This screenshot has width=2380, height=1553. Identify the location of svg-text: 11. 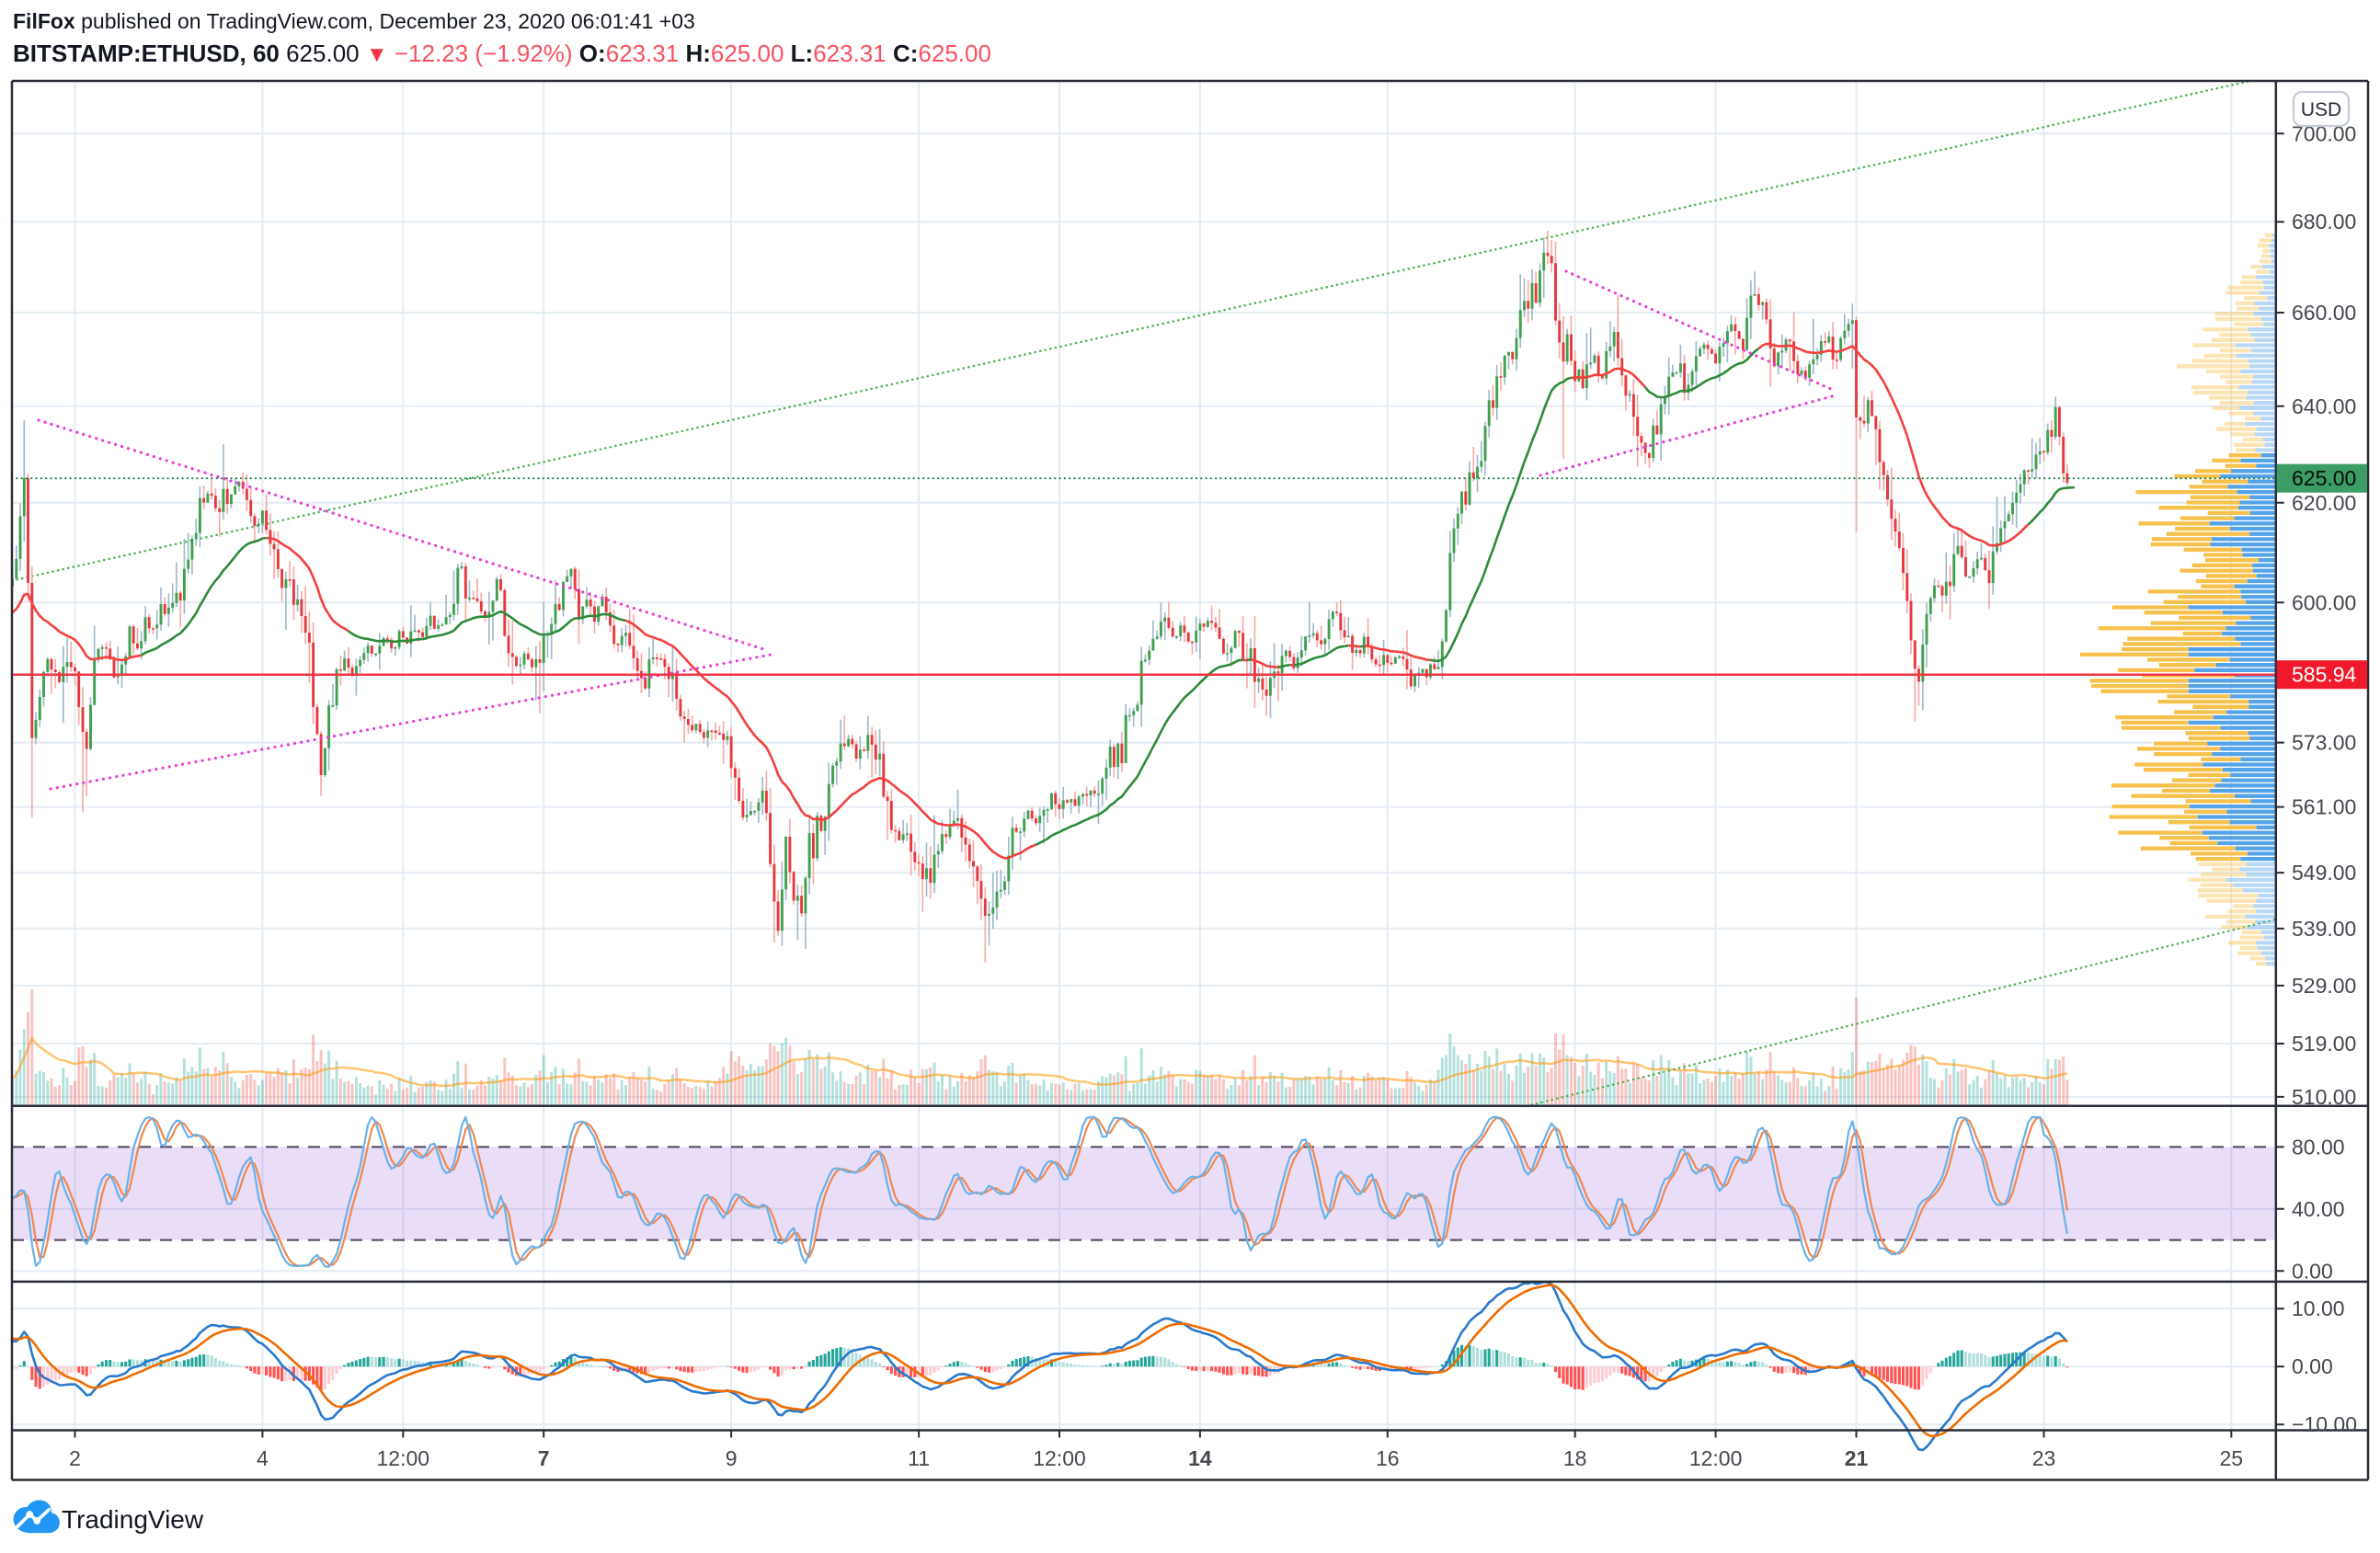
(919, 1458).